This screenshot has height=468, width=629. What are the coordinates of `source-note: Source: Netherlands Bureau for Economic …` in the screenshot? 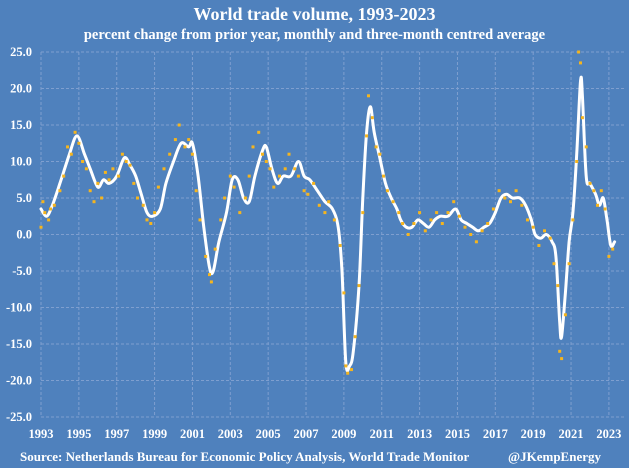 It's located at (245, 456).